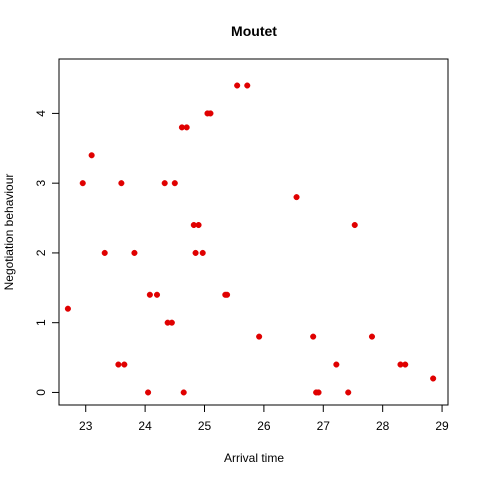 The height and width of the screenshot is (480, 480). I want to click on x-tick-label: 23, so click(86, 426).